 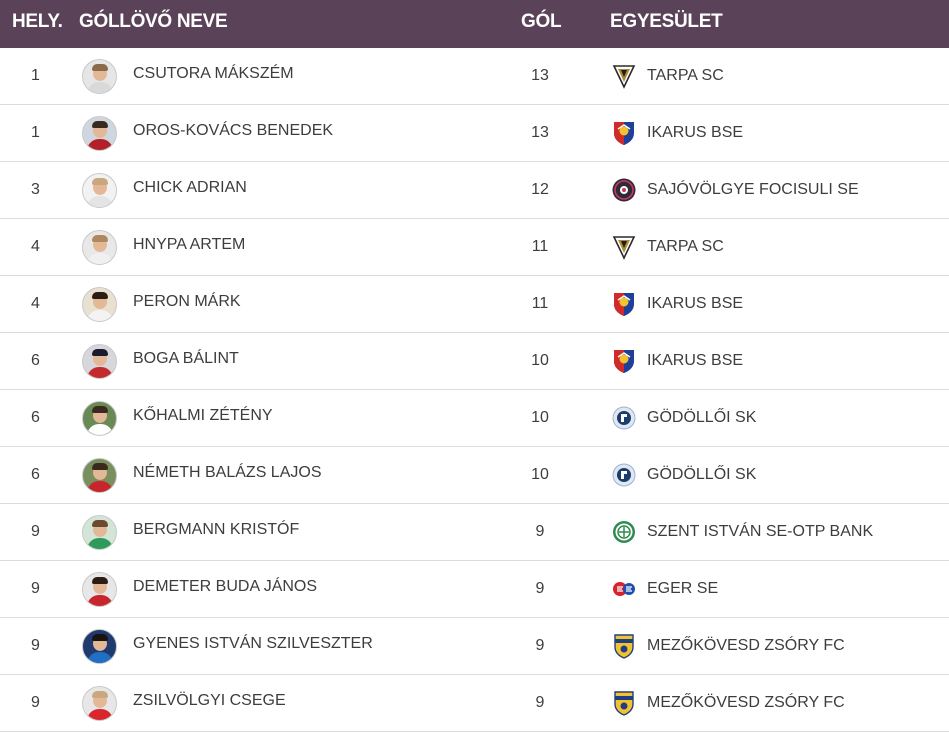 I want to click on eger-se-crest-icon, so click(x=624, y=589).